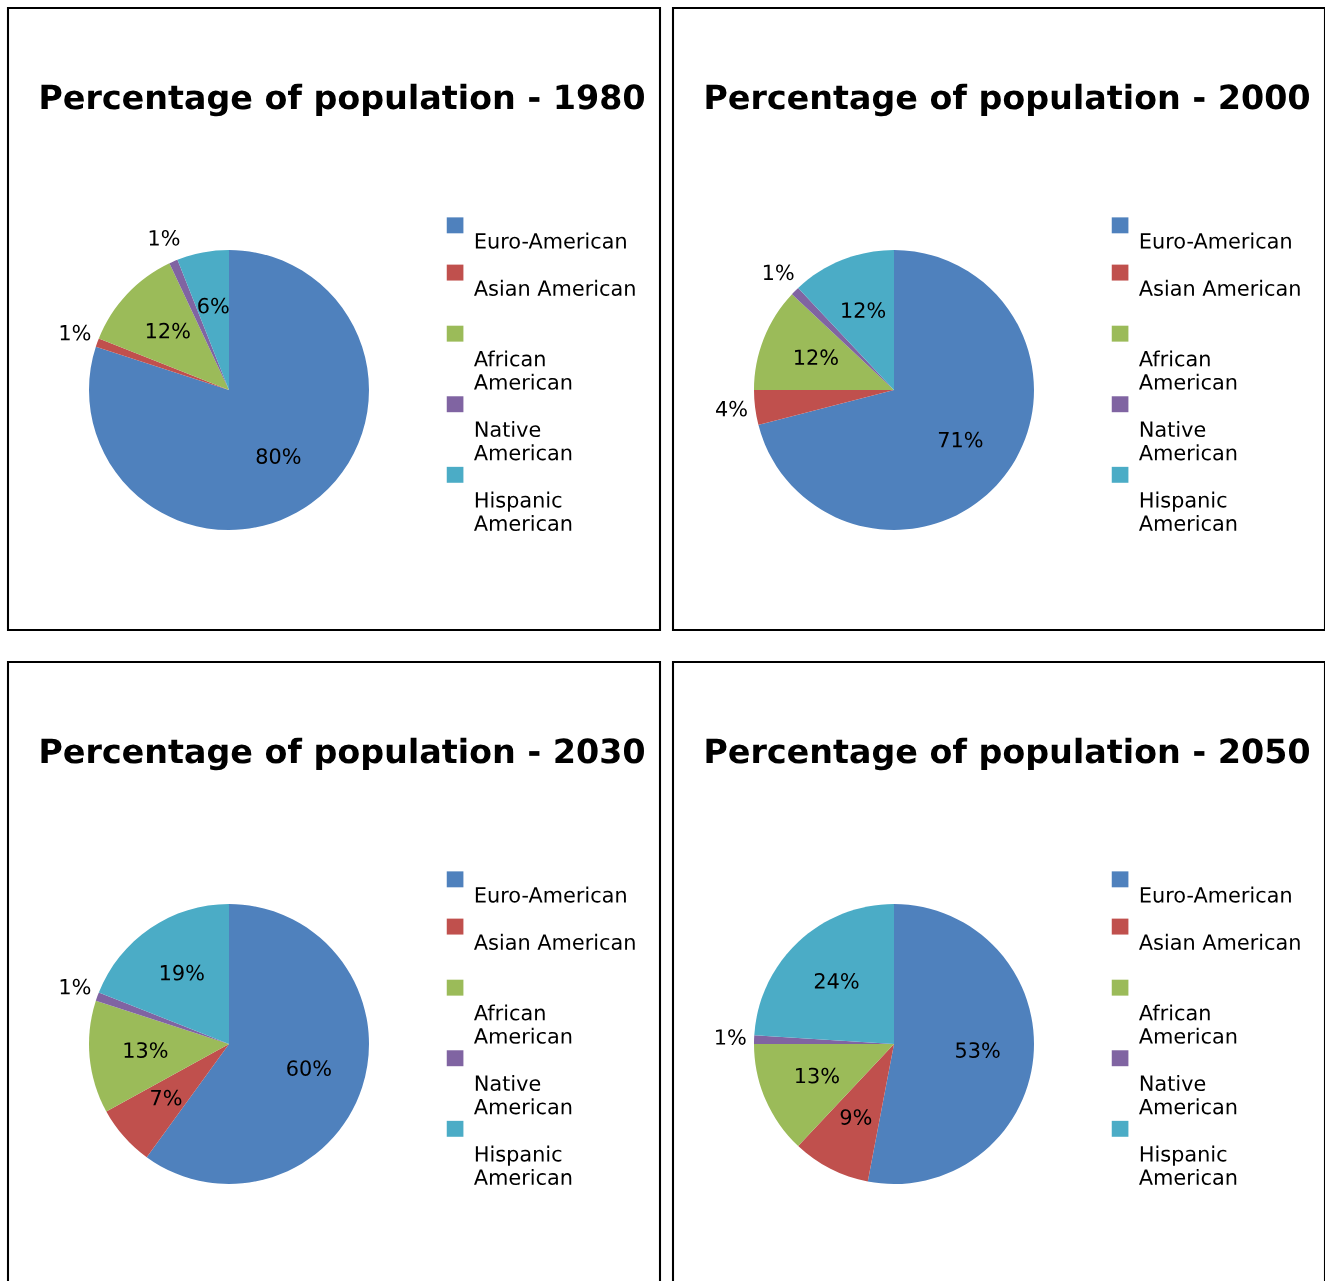 The height and width of the screenshot is (1281, 1325). Describe the element at coordinates (342, 100) in the screenshot. I see `chart-title: Percentage of population - 1980` at that location.